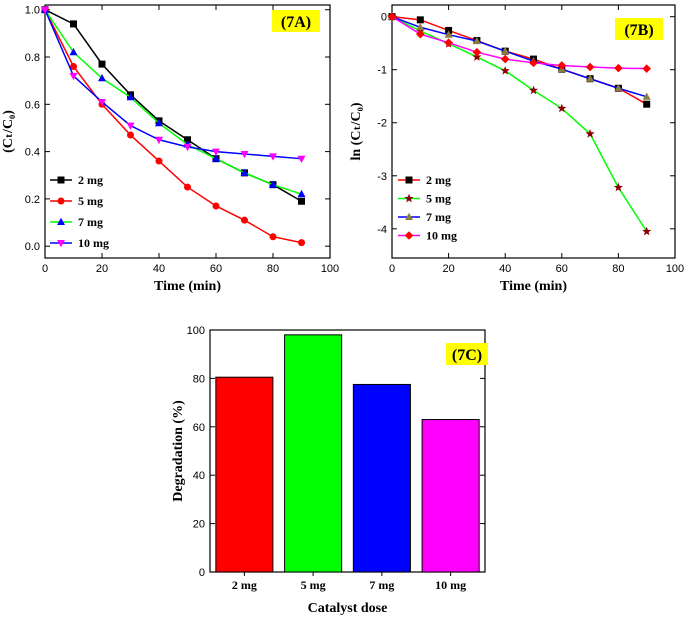 Image resolution: width=685 pixels, height=623 pixels. Describe the element at coordinates (356, 131) in the screenshot. I see `y-axis-label: ln (Cₜ/C₀)` at that location.